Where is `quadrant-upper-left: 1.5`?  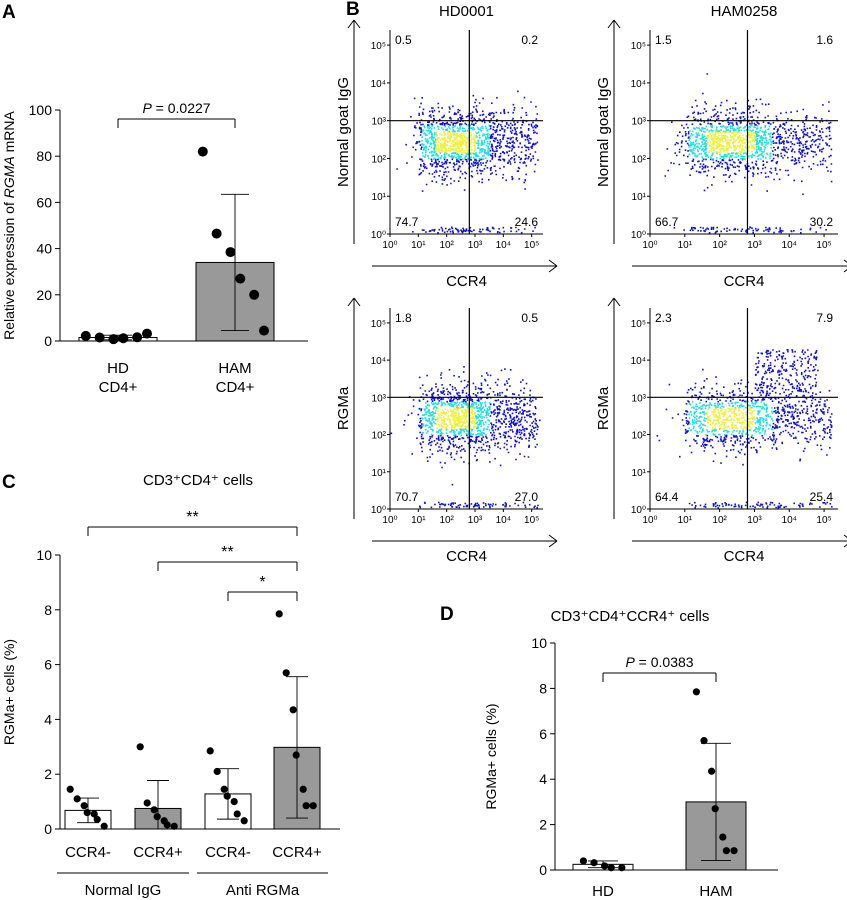 quadrant-upper-left: 1.5 is located at coordinates (663, 40).